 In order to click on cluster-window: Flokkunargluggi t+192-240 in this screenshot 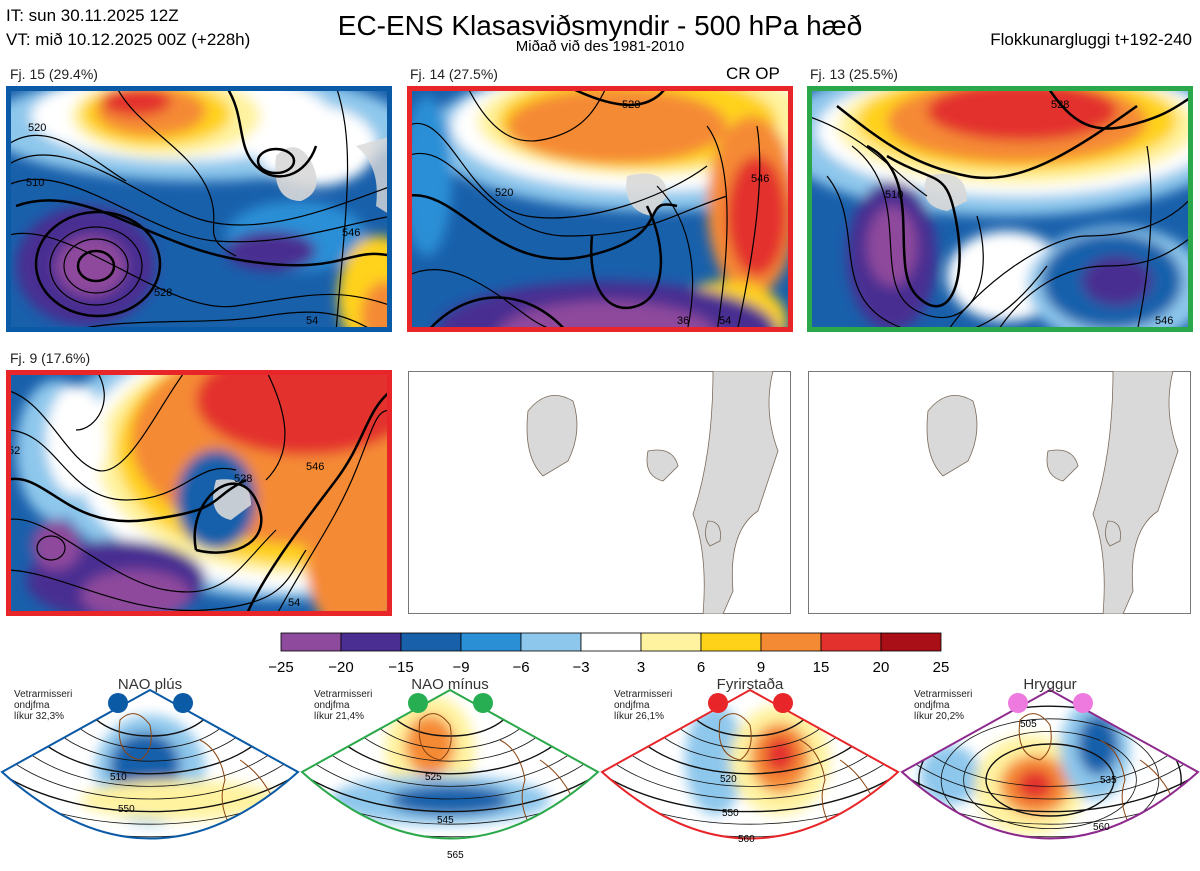, I will do `click(1091, 39)`.